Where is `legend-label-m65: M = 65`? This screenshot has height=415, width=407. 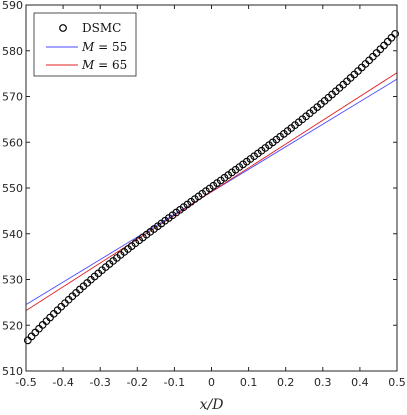
legend-label-m65: M = 65 is located at coordinates (104, 65).